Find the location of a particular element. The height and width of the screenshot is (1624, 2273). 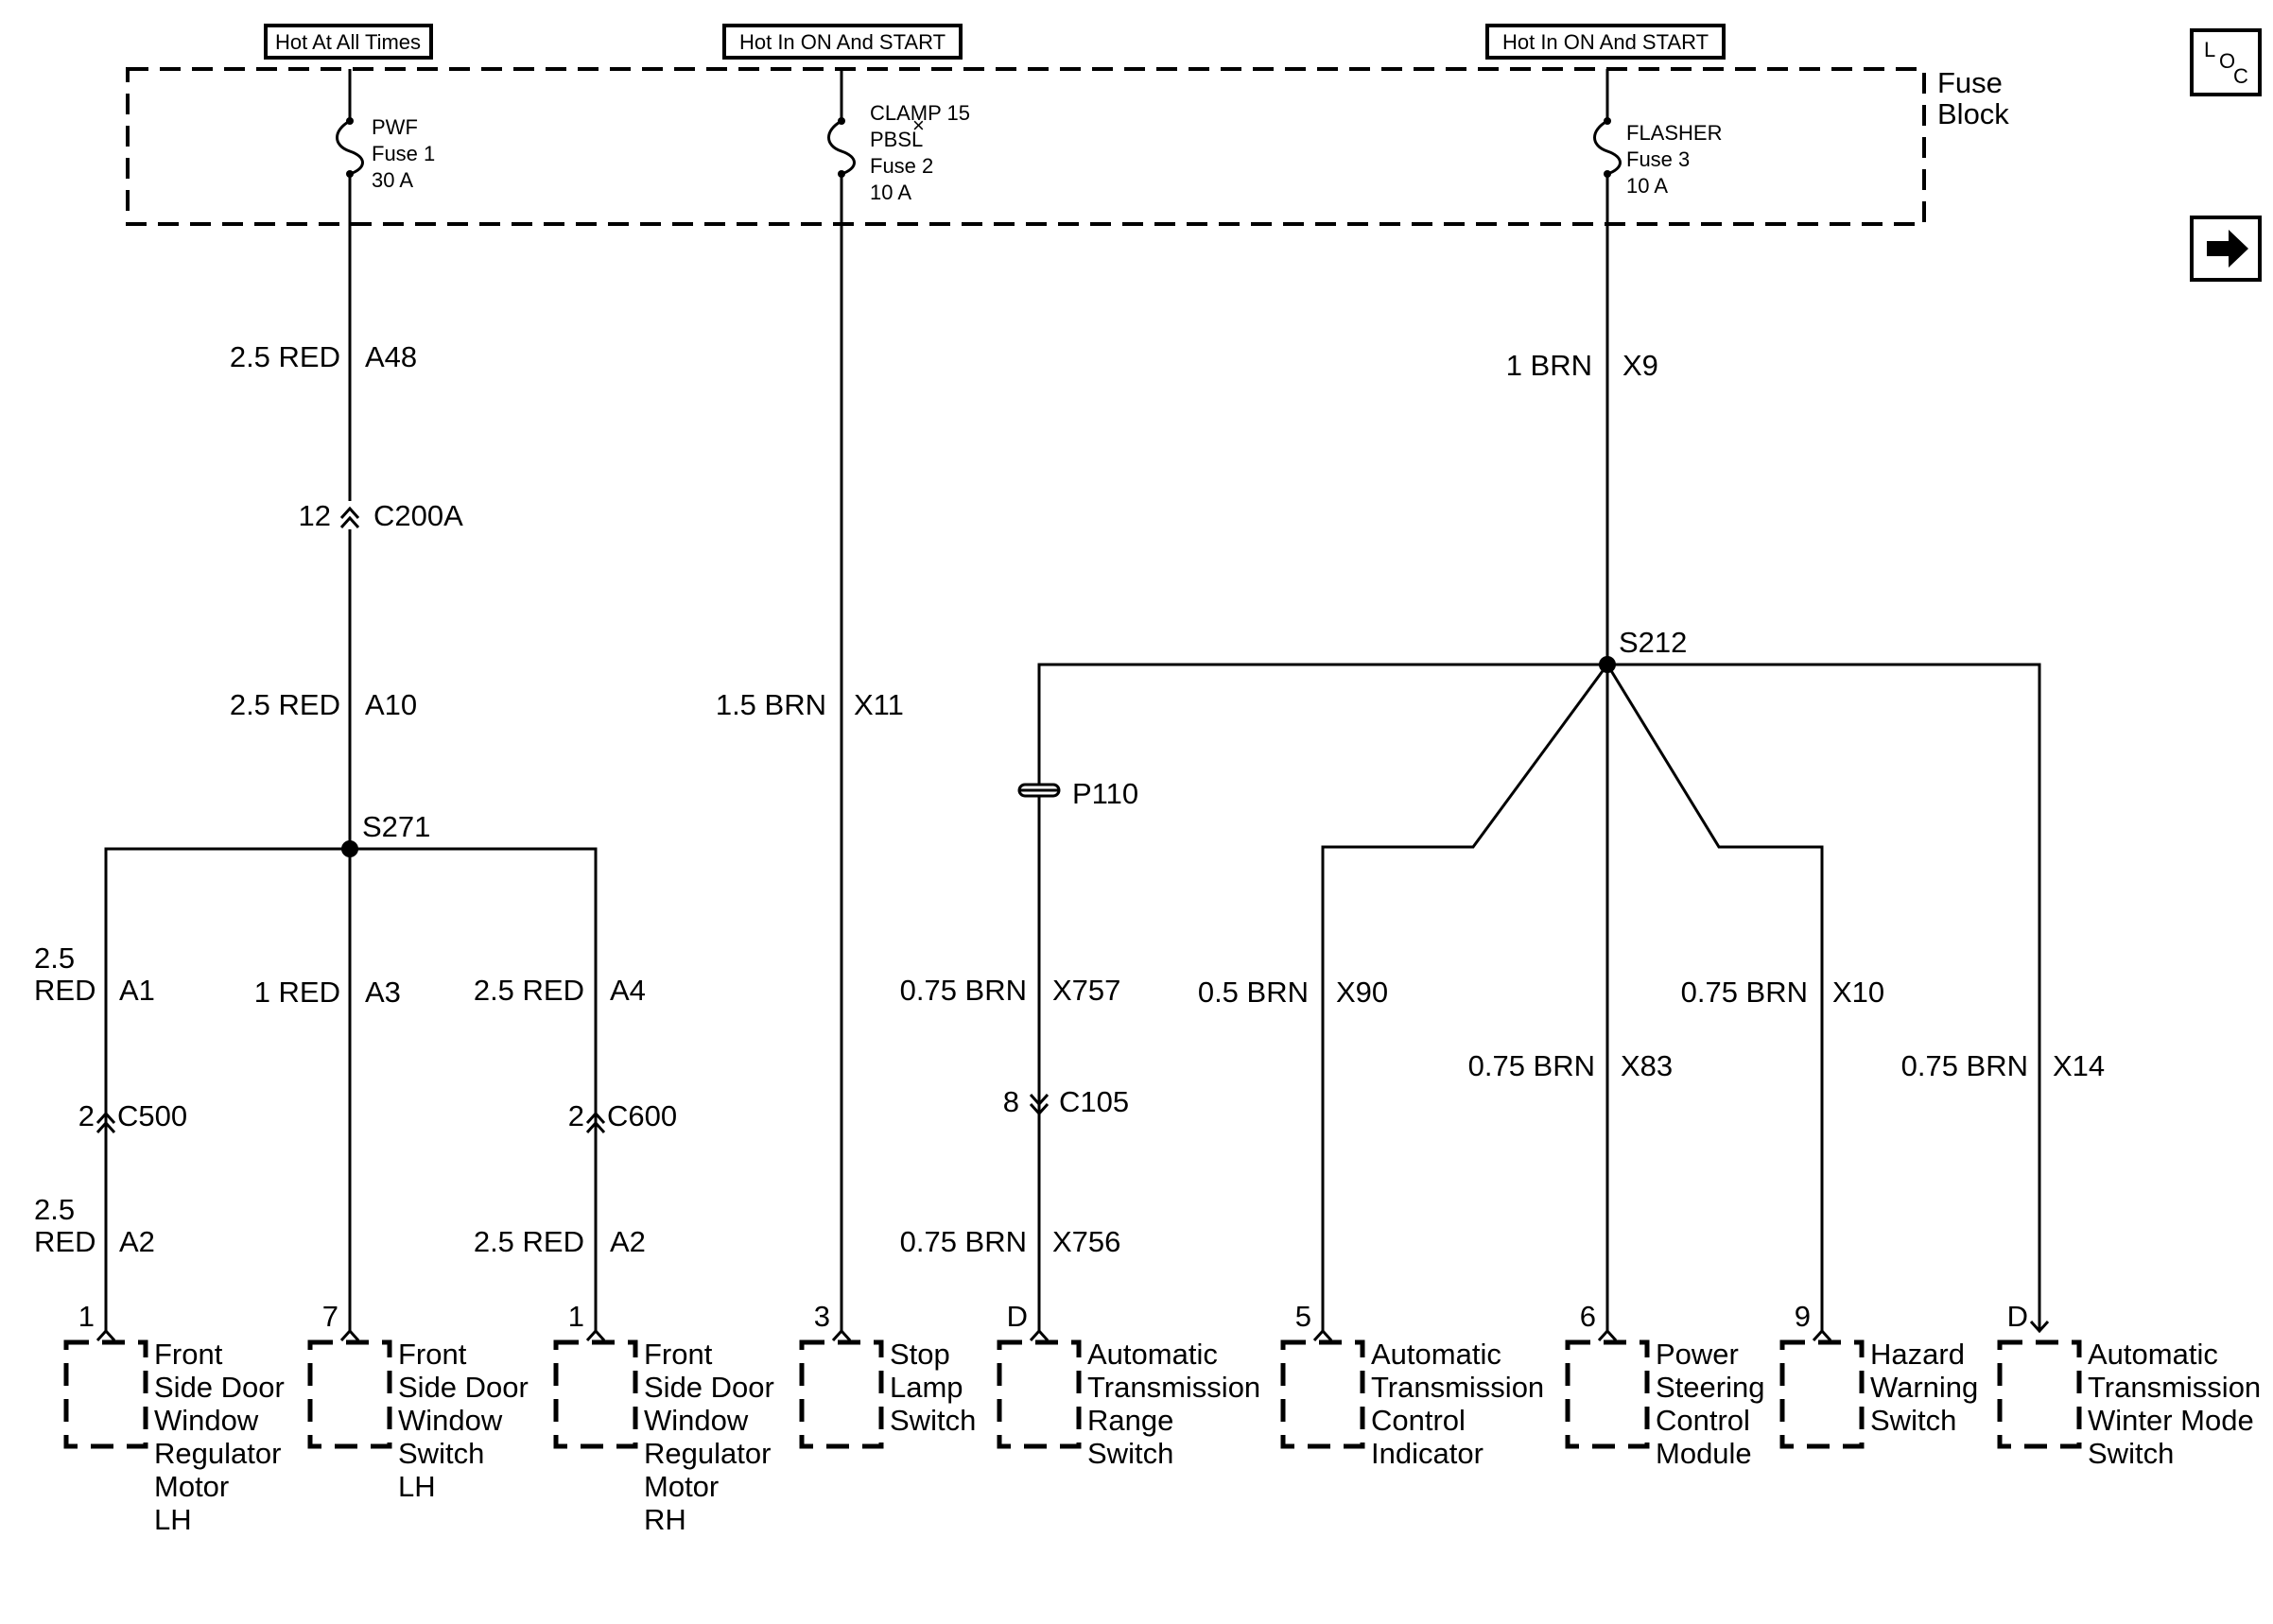

fuse2-rating: 10 A is located at coordinates (891, 192).